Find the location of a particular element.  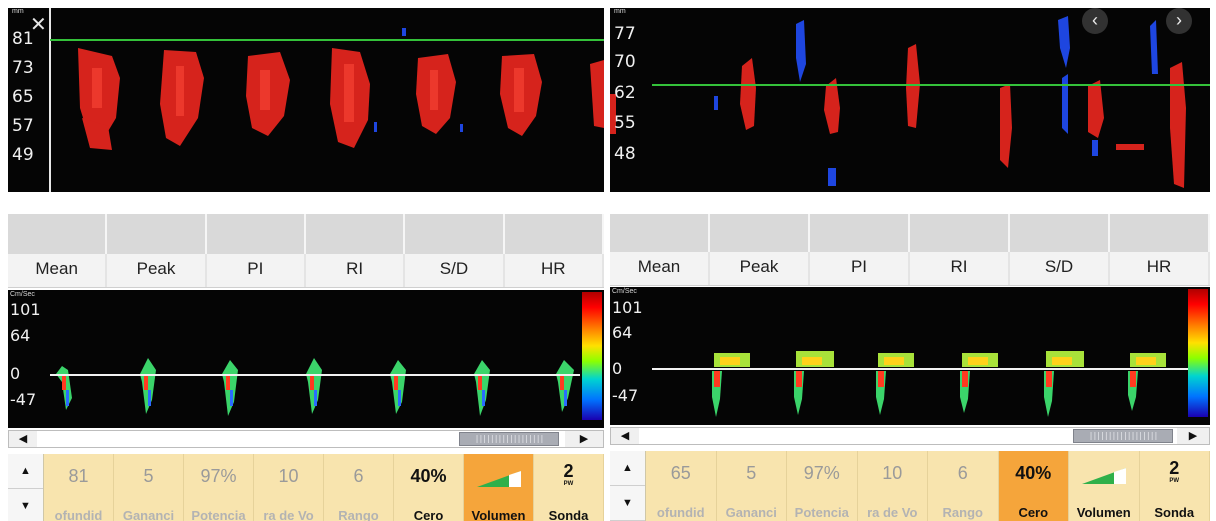

spectral-tick: -47 is located at coordinates (23, 399).